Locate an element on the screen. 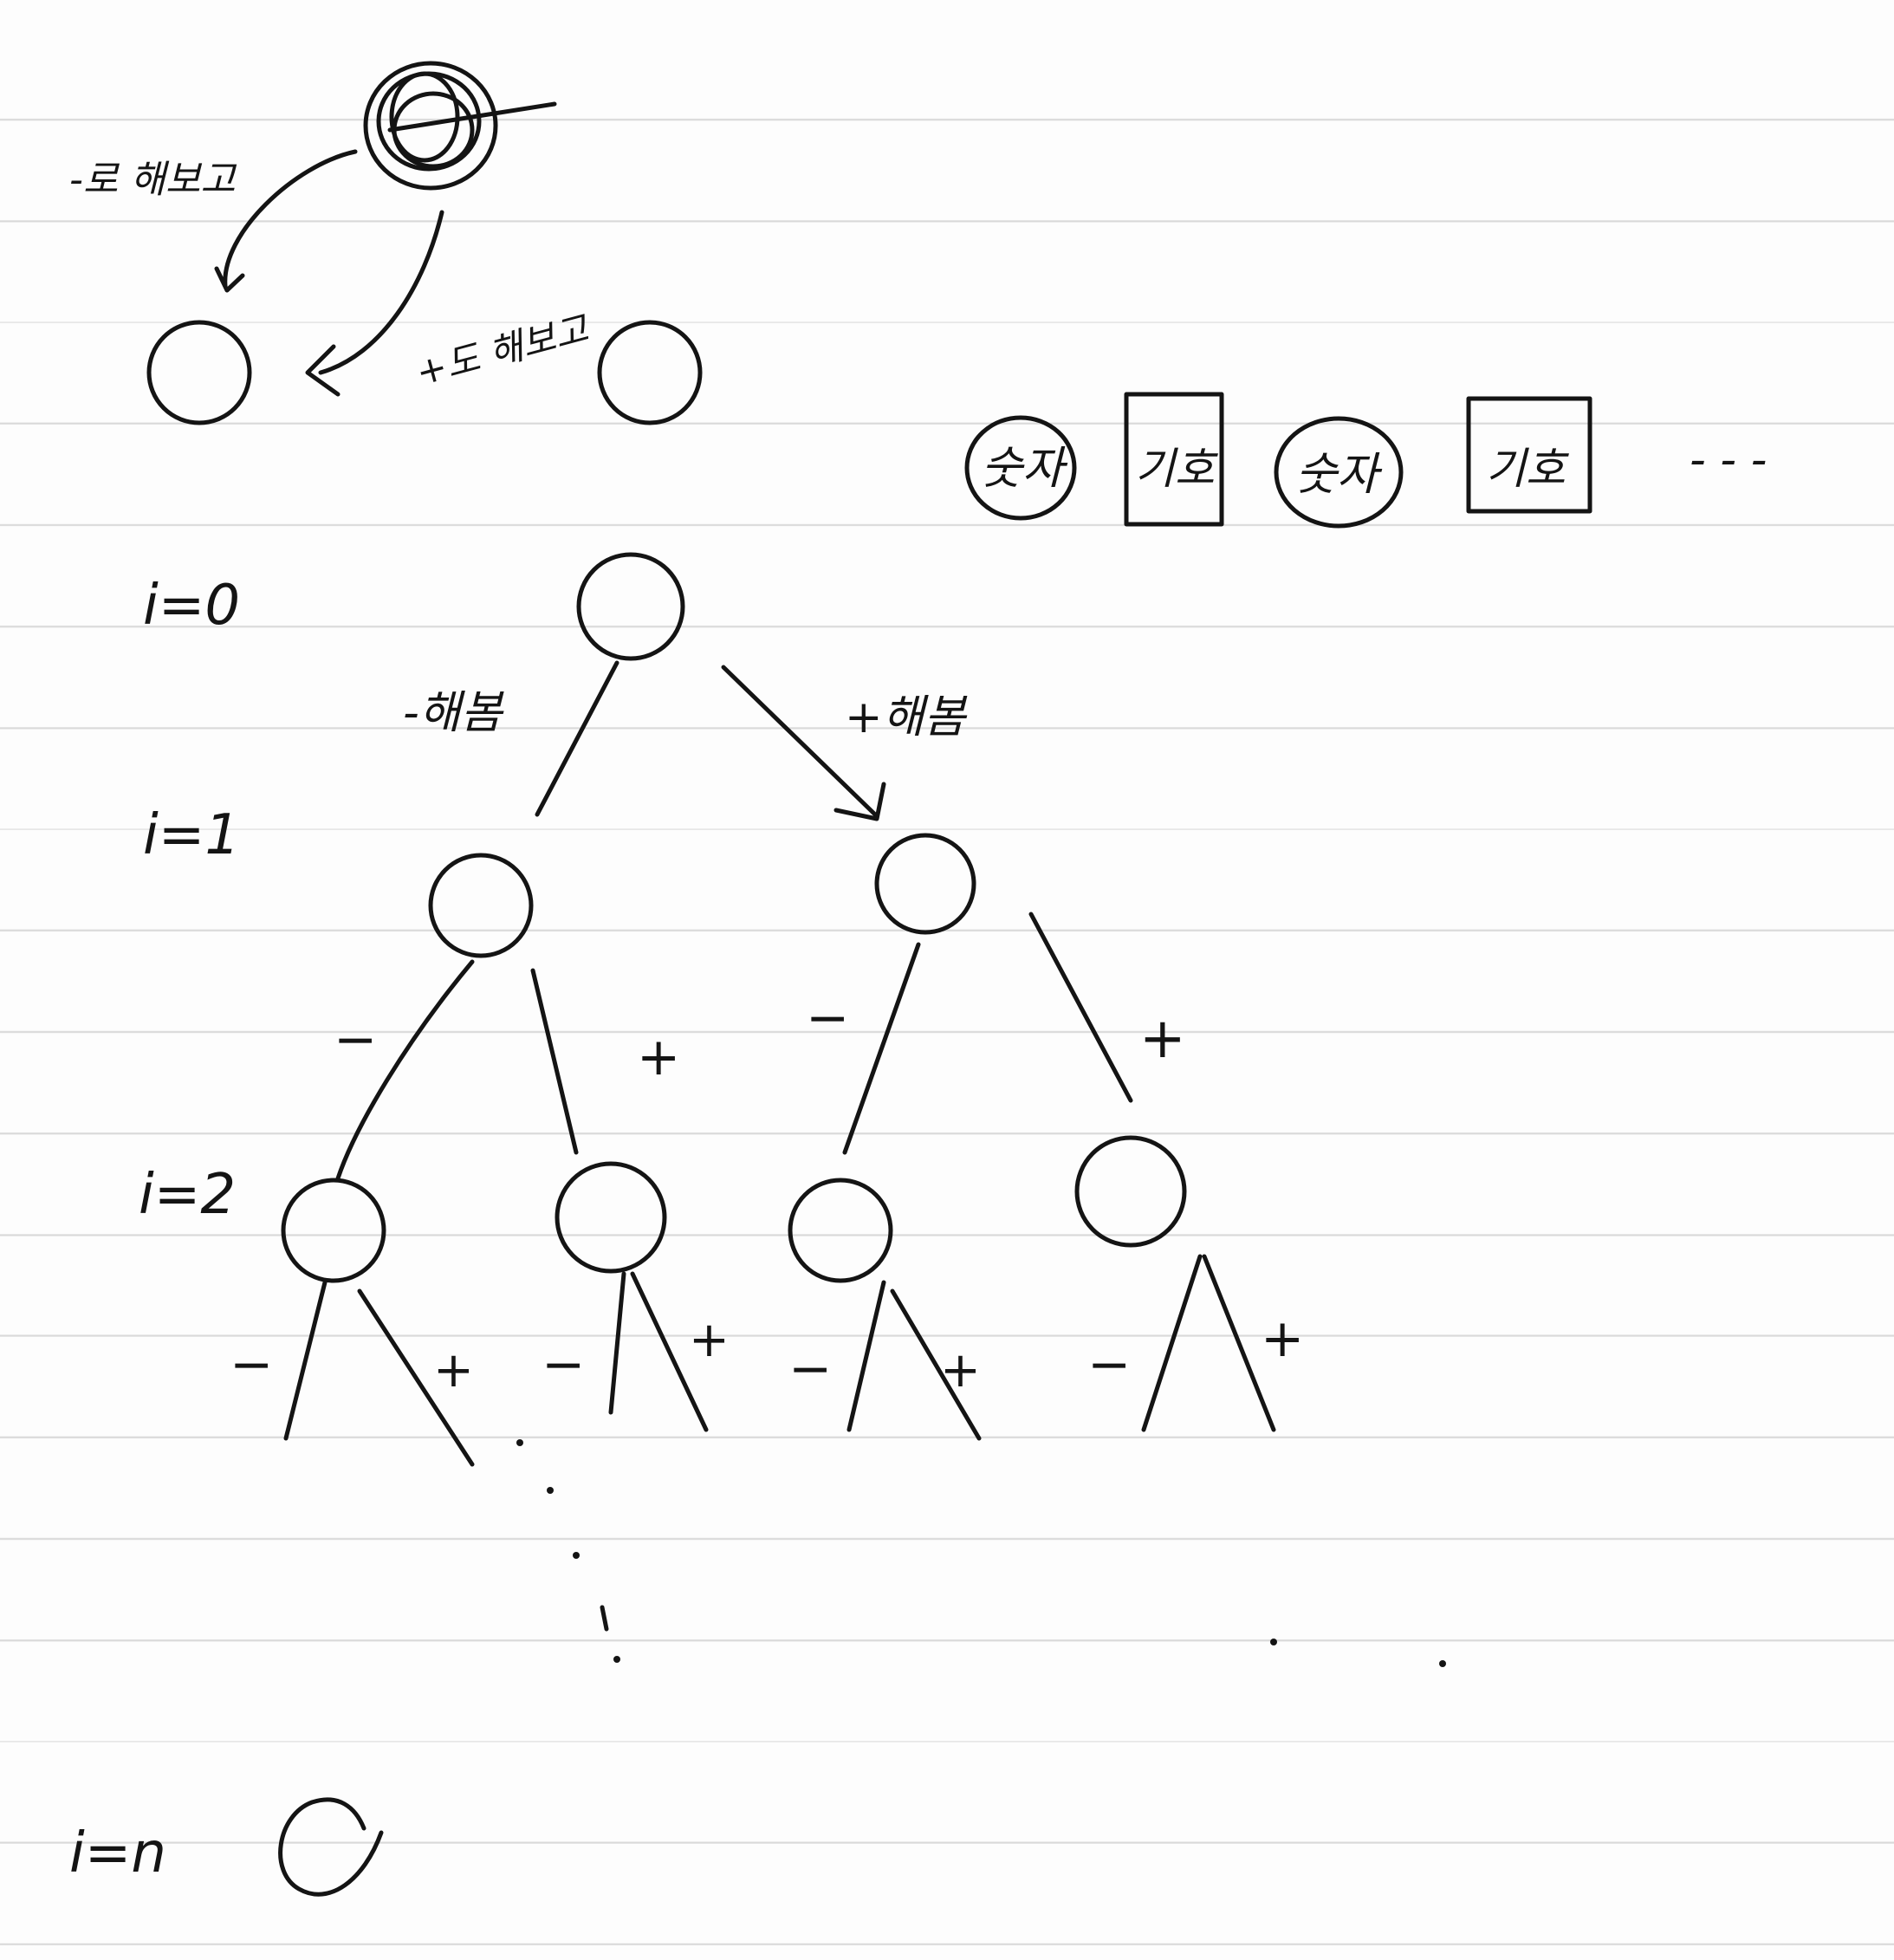 This screenshot has width=1894, height=1960. legend: 숫자 기호 숫자 기호 - - - is located at coordinates (1365, 461).